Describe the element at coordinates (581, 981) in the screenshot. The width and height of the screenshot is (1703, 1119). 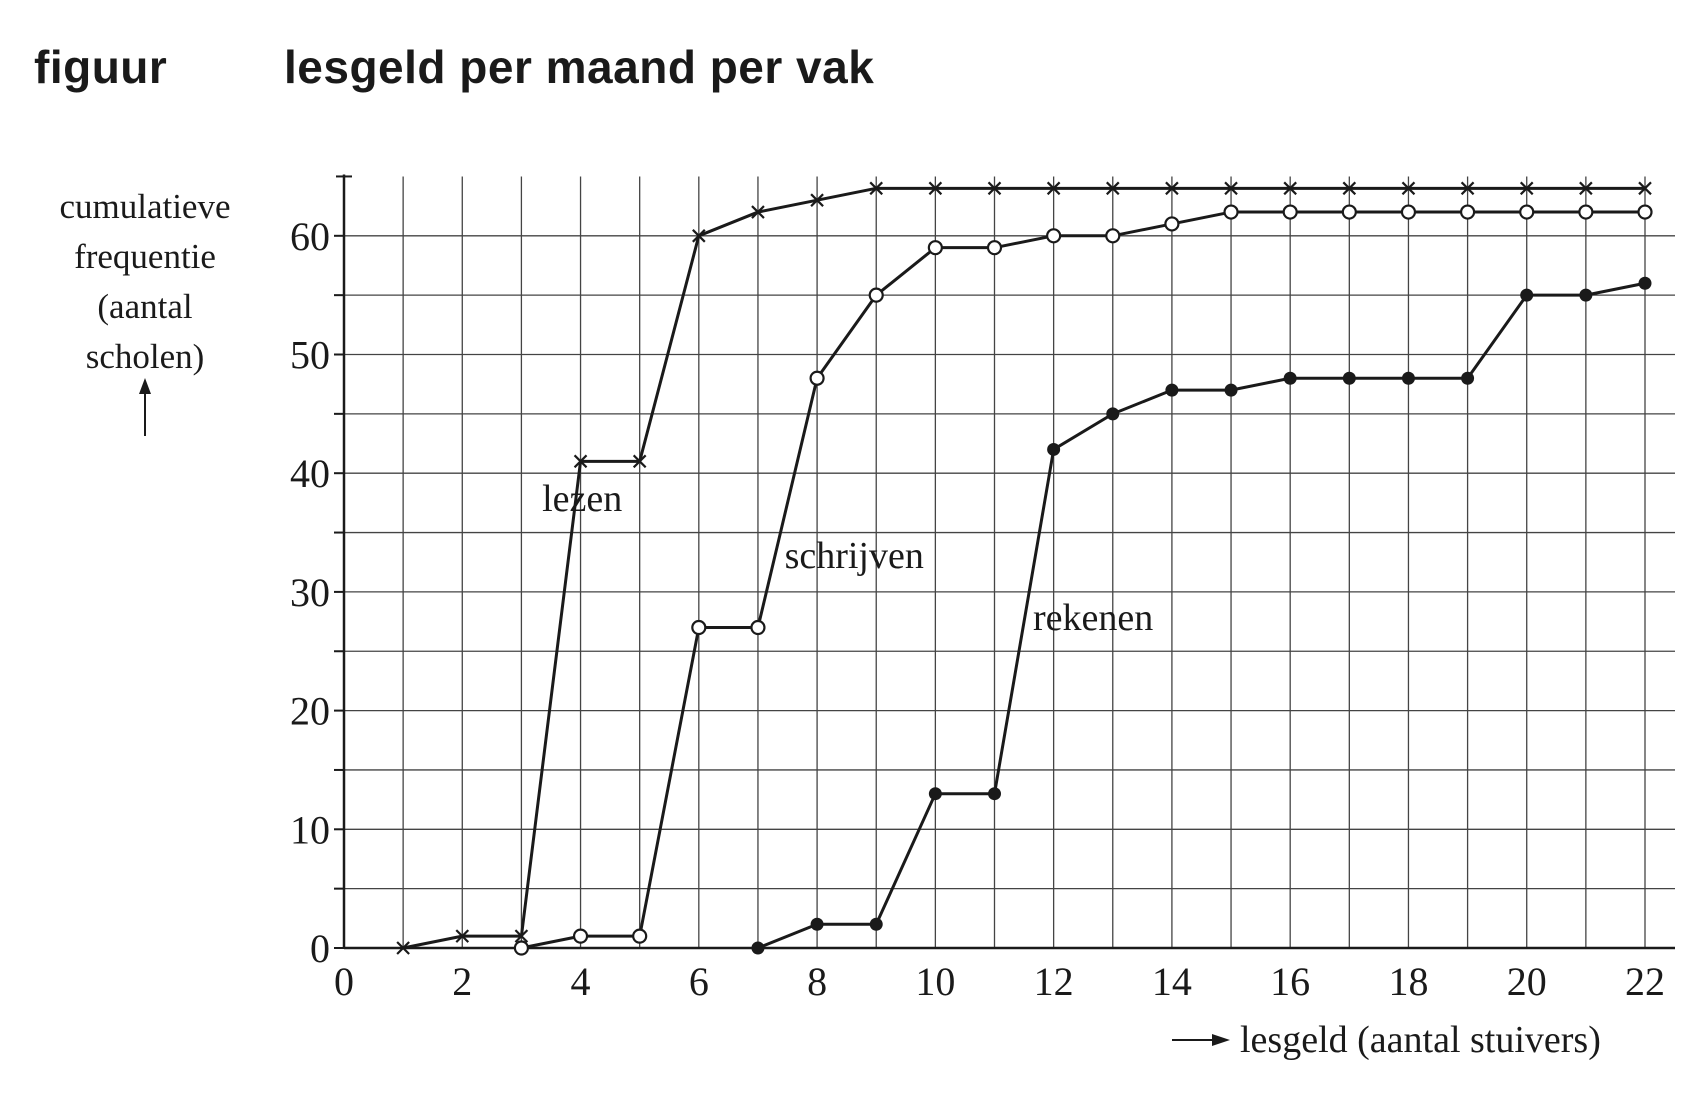
I see `x-tick-label: 4` at that location.